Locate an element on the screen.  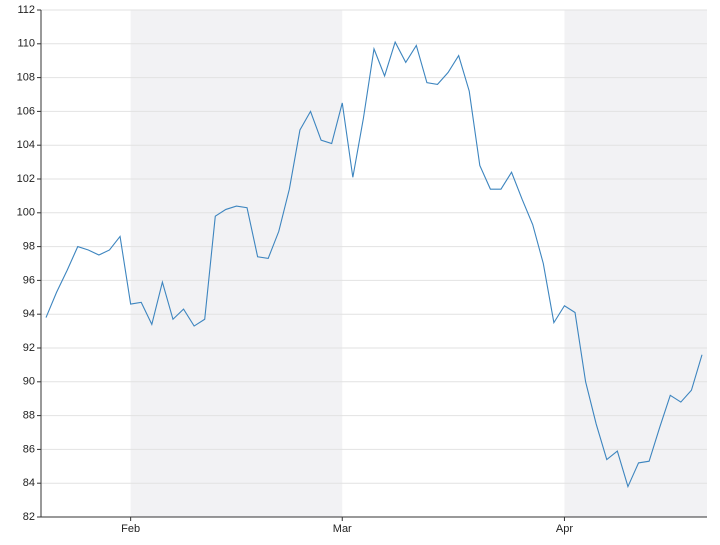
y-tick-label: 96 is located at coordinates (29, 280).